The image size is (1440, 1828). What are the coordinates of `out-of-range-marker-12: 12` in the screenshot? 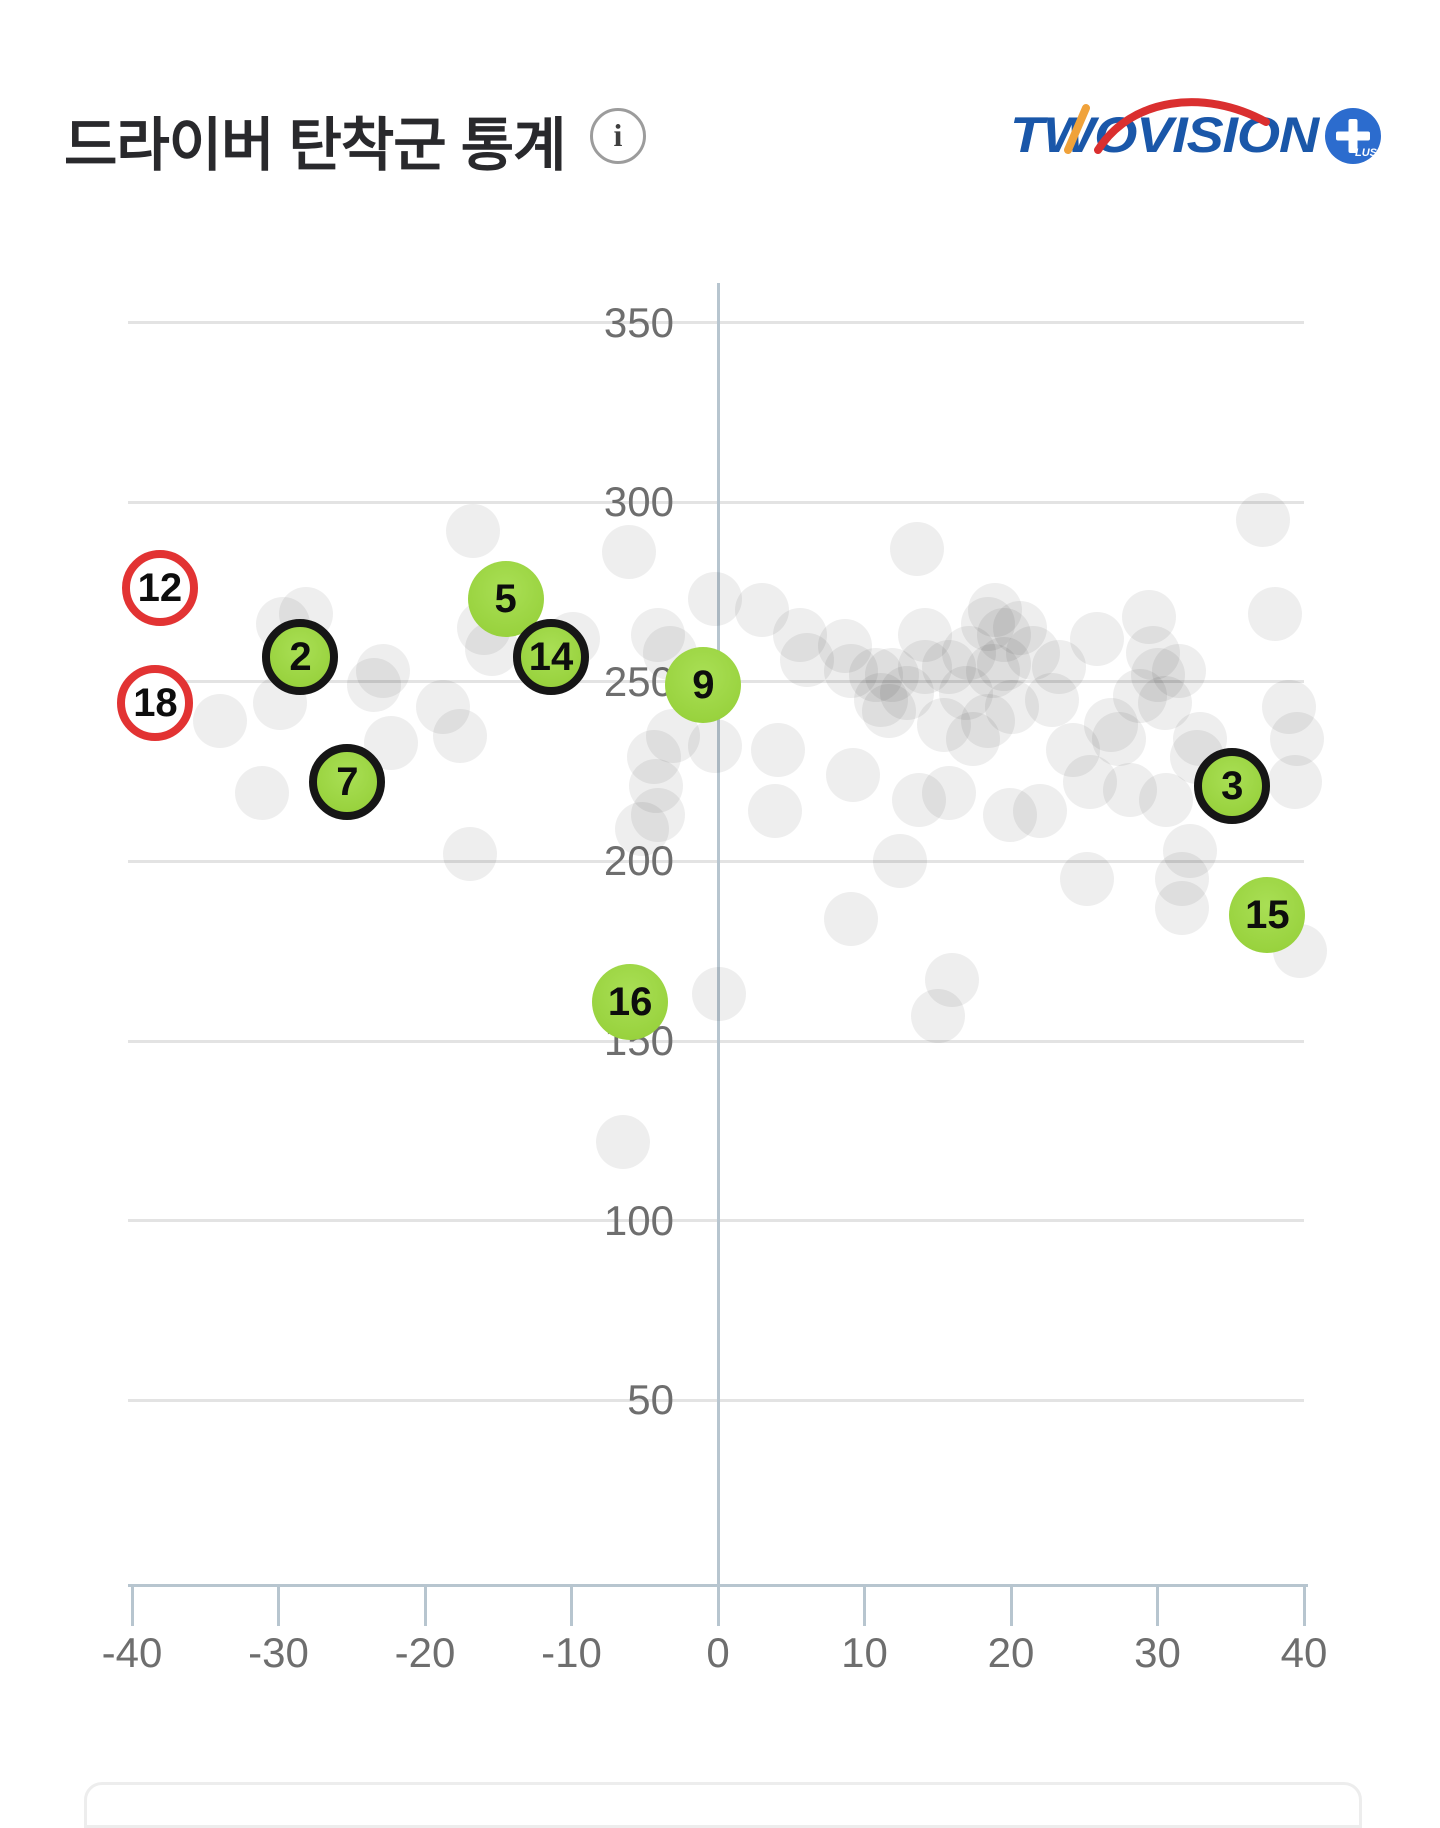 It's located at (159, 588).